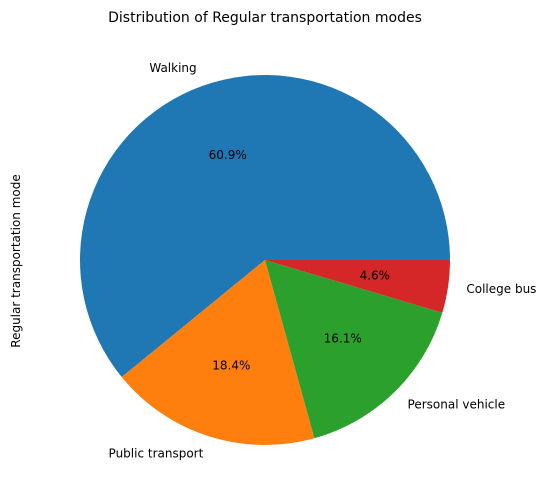 The height and width of the screenshot is (502, 557). Describe the element at coordinates (16, 260) in the screenshot. I see `y-axis-label: Regular transportation mode` at that location.